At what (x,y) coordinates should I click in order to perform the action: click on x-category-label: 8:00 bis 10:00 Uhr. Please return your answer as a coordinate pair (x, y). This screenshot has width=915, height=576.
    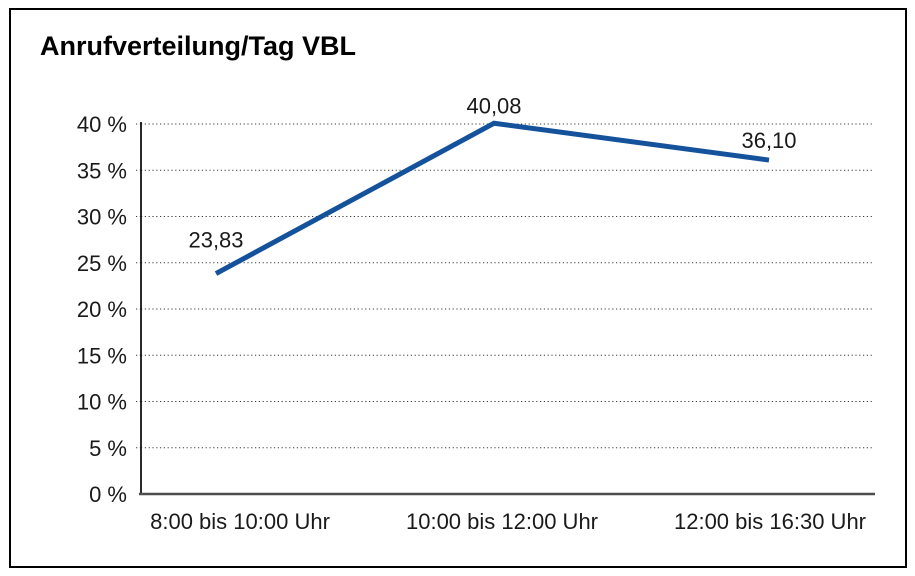
    Looking at the image, I should click on (240, 521).